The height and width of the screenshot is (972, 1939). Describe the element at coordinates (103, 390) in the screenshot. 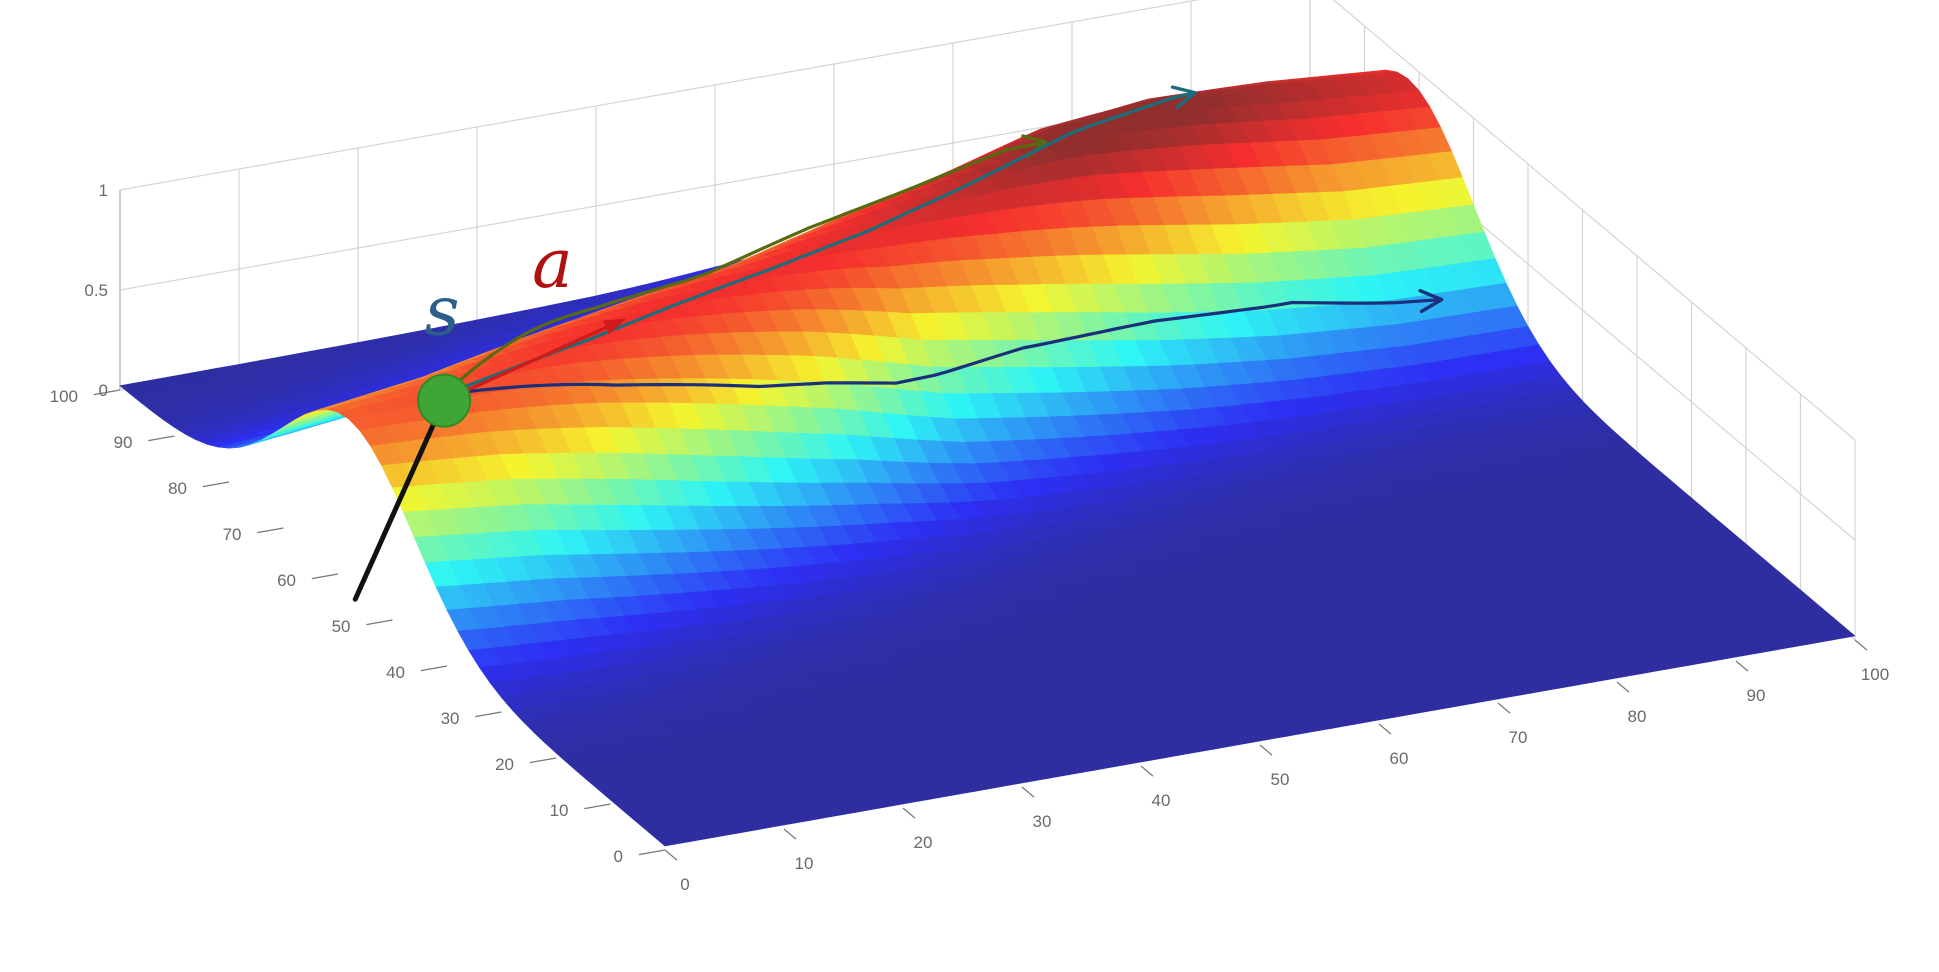

I see `z-tick-label: 0` at that location.